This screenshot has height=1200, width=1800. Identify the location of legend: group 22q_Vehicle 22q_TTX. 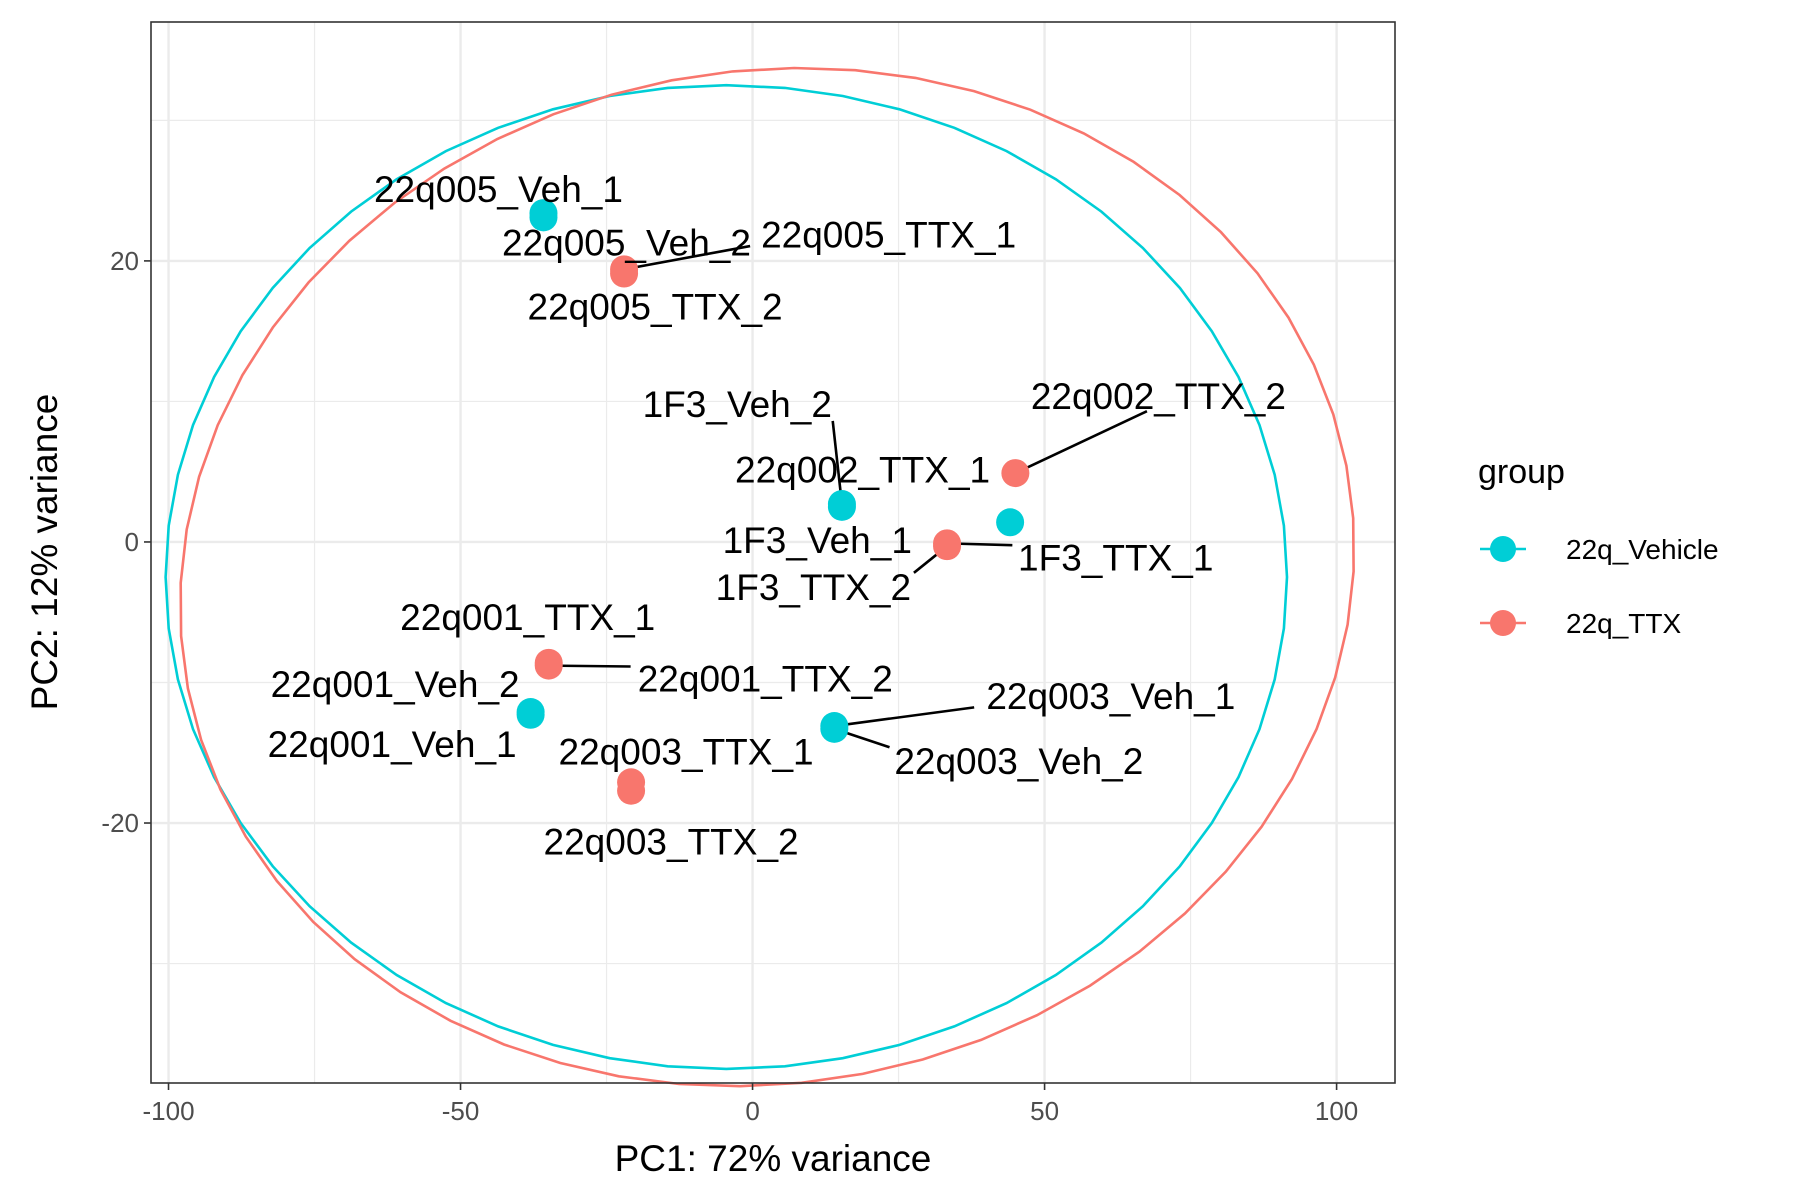
(1598, 546).